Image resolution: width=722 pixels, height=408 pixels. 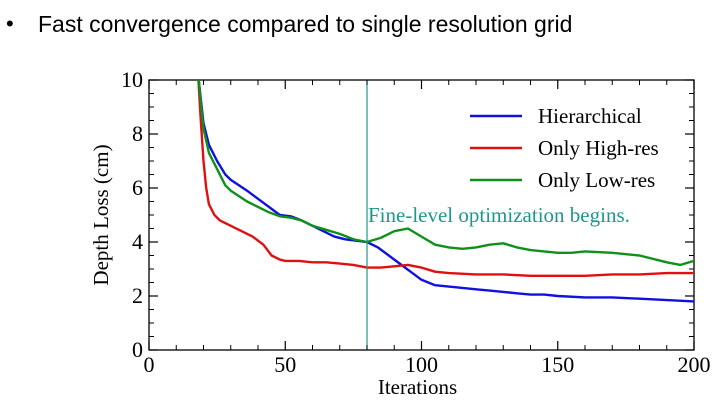 I want to click on legend-label-2: Only High-res, so click(x=598, y=148).